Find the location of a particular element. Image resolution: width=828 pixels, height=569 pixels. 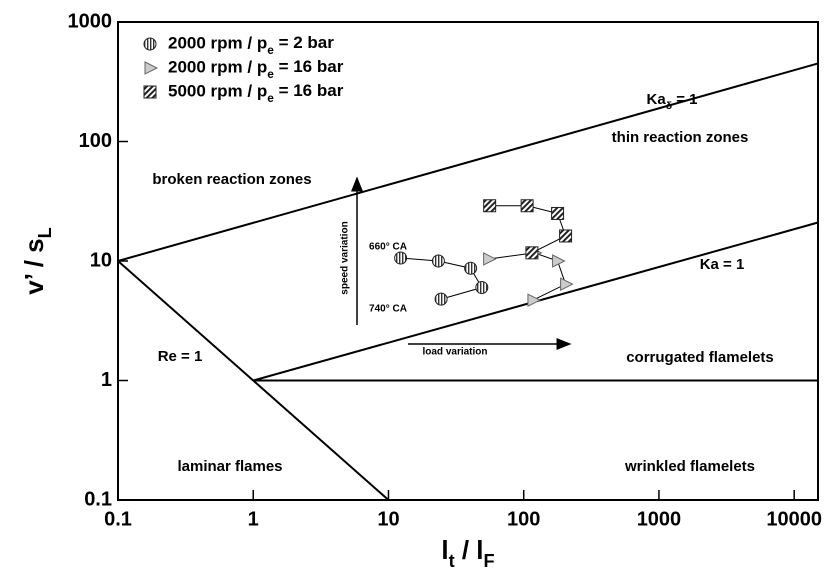

annotation: Ka = 1 is located at coordinates (722, 264).